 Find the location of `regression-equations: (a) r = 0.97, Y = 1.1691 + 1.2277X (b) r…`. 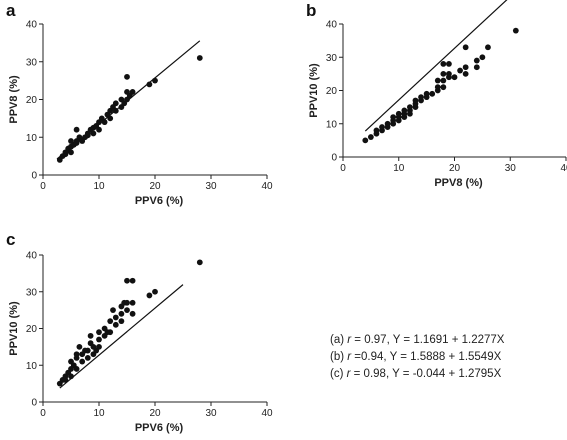

regression-equations: (a) r = 0.97, Y = 1.1691 + 1.2277X (b) r… is located at coordinates (417, 357).